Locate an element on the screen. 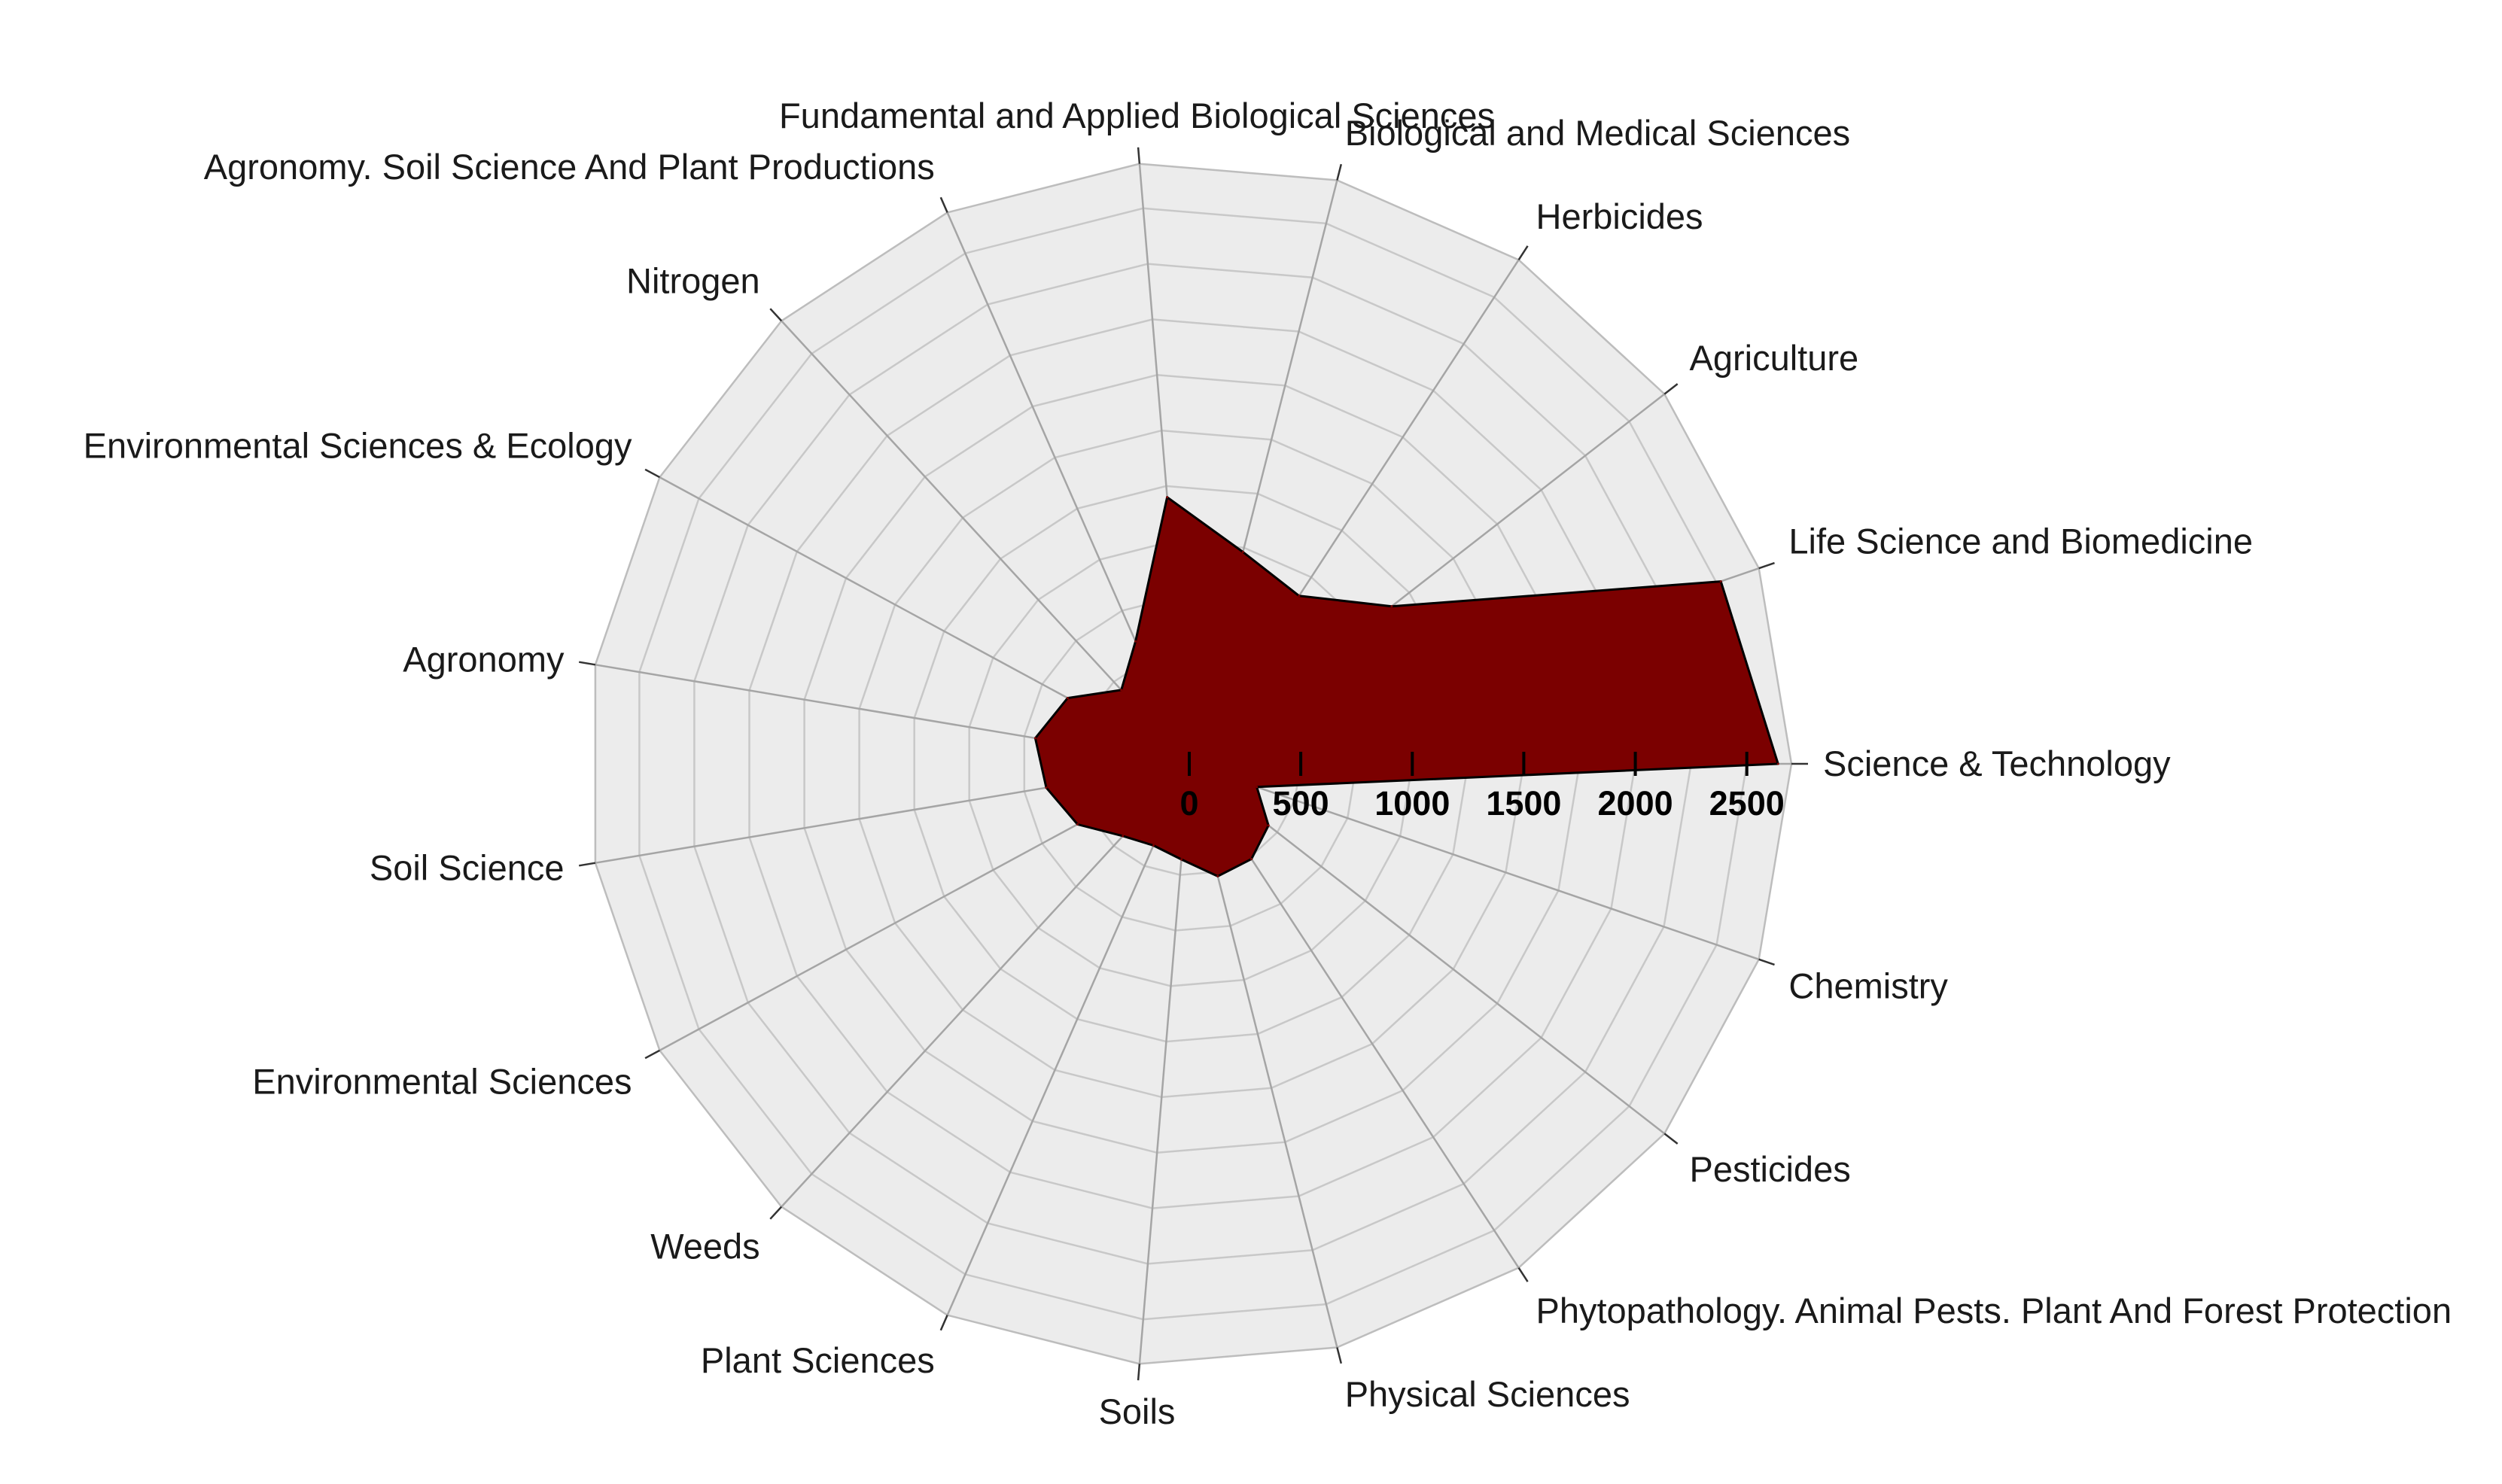 The width and height of the screenshot is (2502, 1484). radial-tick-label: 2500 is located at coordinates (1747, 803).